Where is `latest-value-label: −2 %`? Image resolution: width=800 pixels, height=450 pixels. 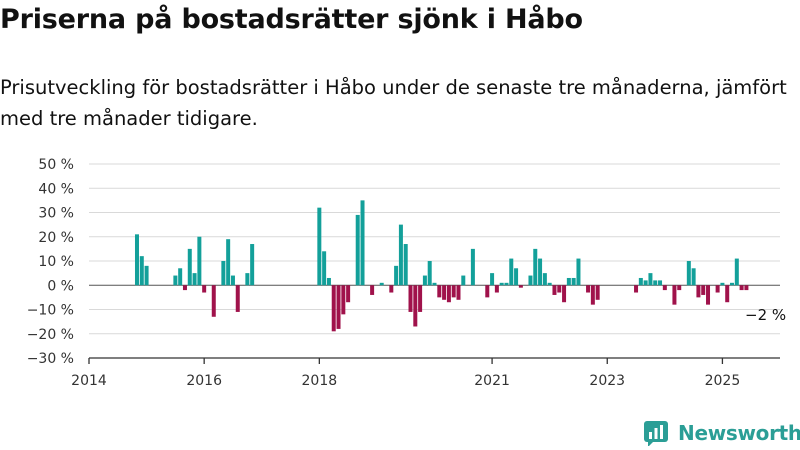 latest-value-label: −2 % is located at coordinates (765, 315).